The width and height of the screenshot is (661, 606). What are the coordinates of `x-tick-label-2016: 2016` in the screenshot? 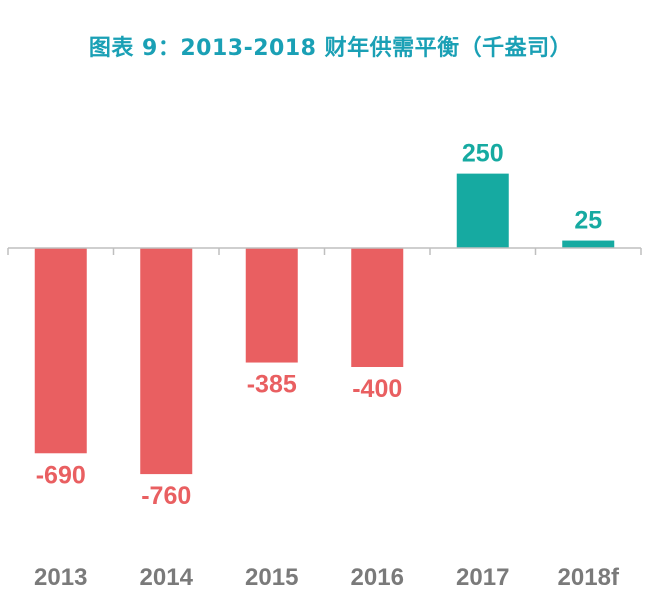 It's located at (377, 577).